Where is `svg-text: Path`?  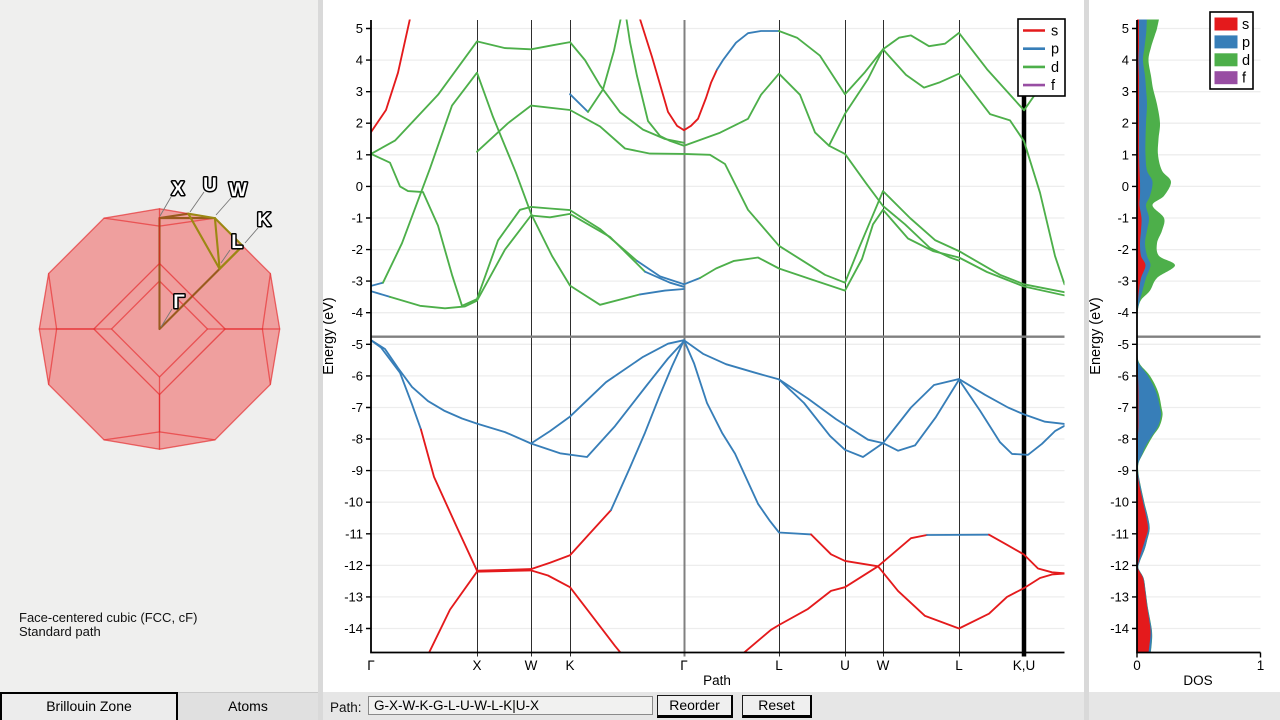 svg-text: Path is located at coordinates (717, 680).